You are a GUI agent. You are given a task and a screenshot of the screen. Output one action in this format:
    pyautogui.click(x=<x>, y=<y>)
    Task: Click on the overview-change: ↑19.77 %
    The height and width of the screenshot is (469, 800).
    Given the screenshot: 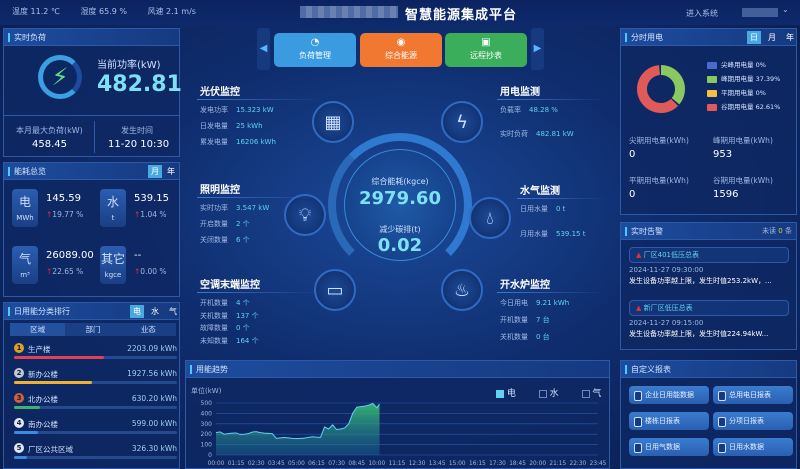 What is the action you would take?
    pyautogui.click(x=65, y=214)
    